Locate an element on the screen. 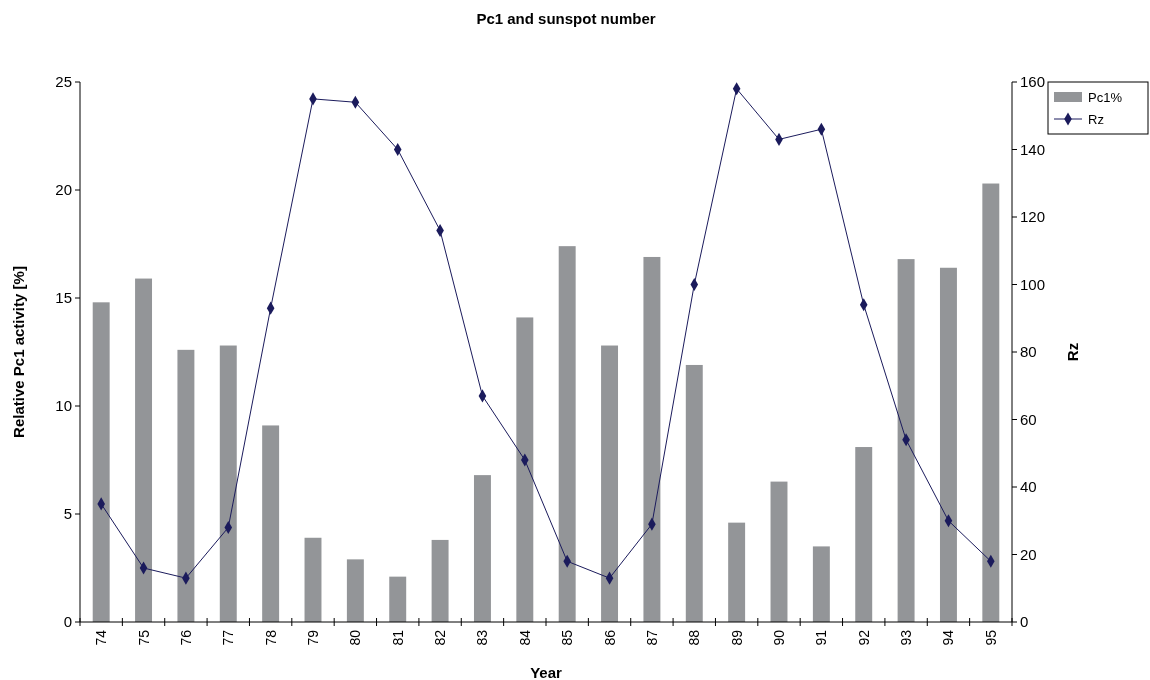 The image size is (1150, 680). y2-tick-label: 40 is located at coordinates (1028, 487).